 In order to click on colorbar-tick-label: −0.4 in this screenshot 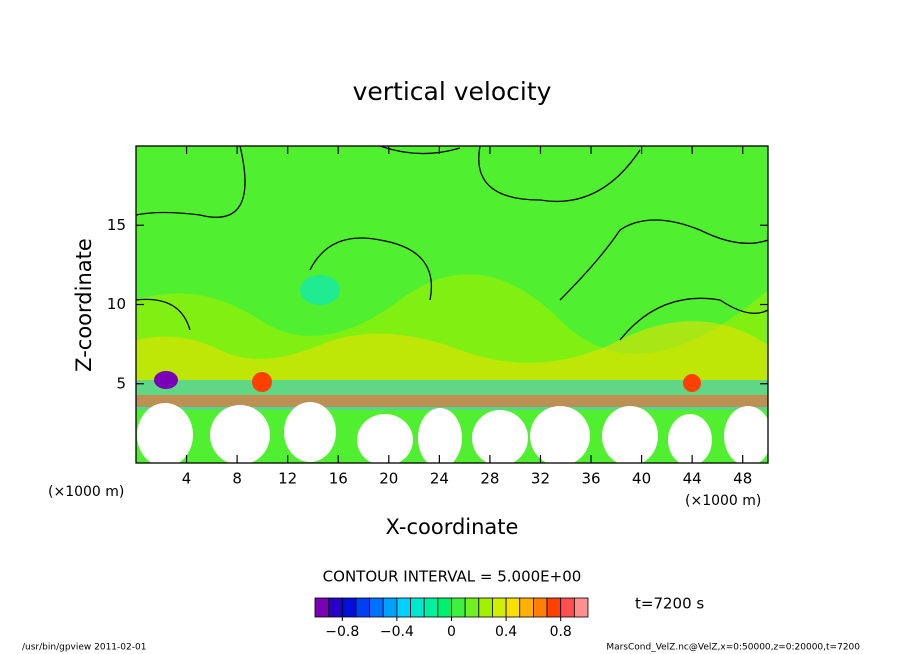, I will do `click(397, 632)`.